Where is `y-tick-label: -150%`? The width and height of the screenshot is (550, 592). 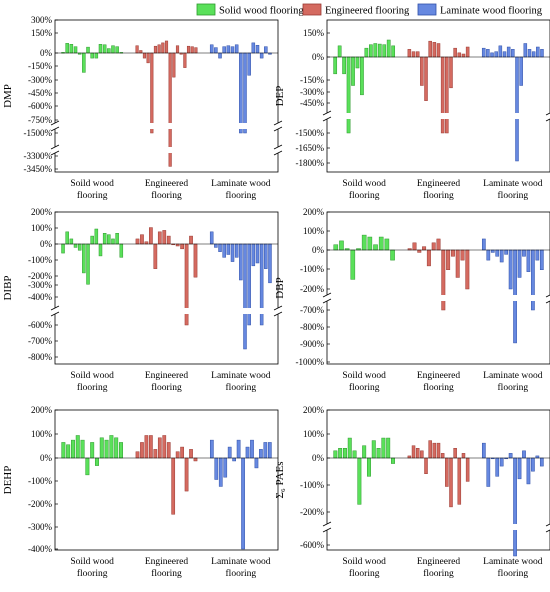 y-tick-label: -150% is located at coordinates (312, 80).